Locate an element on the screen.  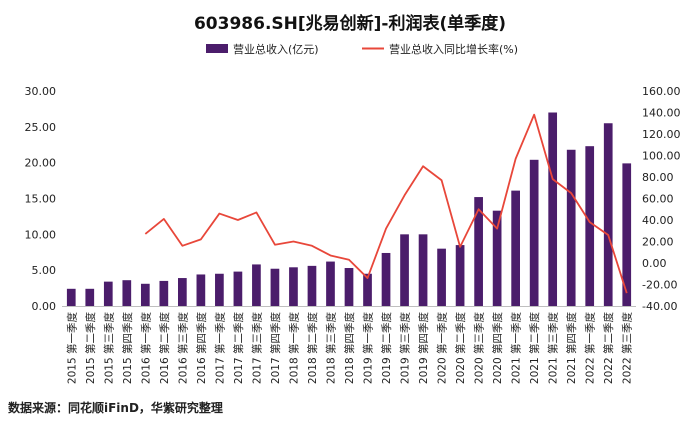
x-tick-label: 2018 第二季度 is located at coordinates (312, 348).